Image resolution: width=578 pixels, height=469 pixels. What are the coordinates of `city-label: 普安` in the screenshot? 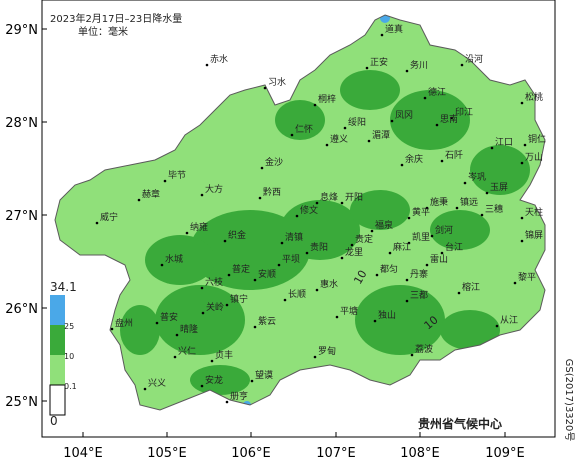 It's located at (169, 317).